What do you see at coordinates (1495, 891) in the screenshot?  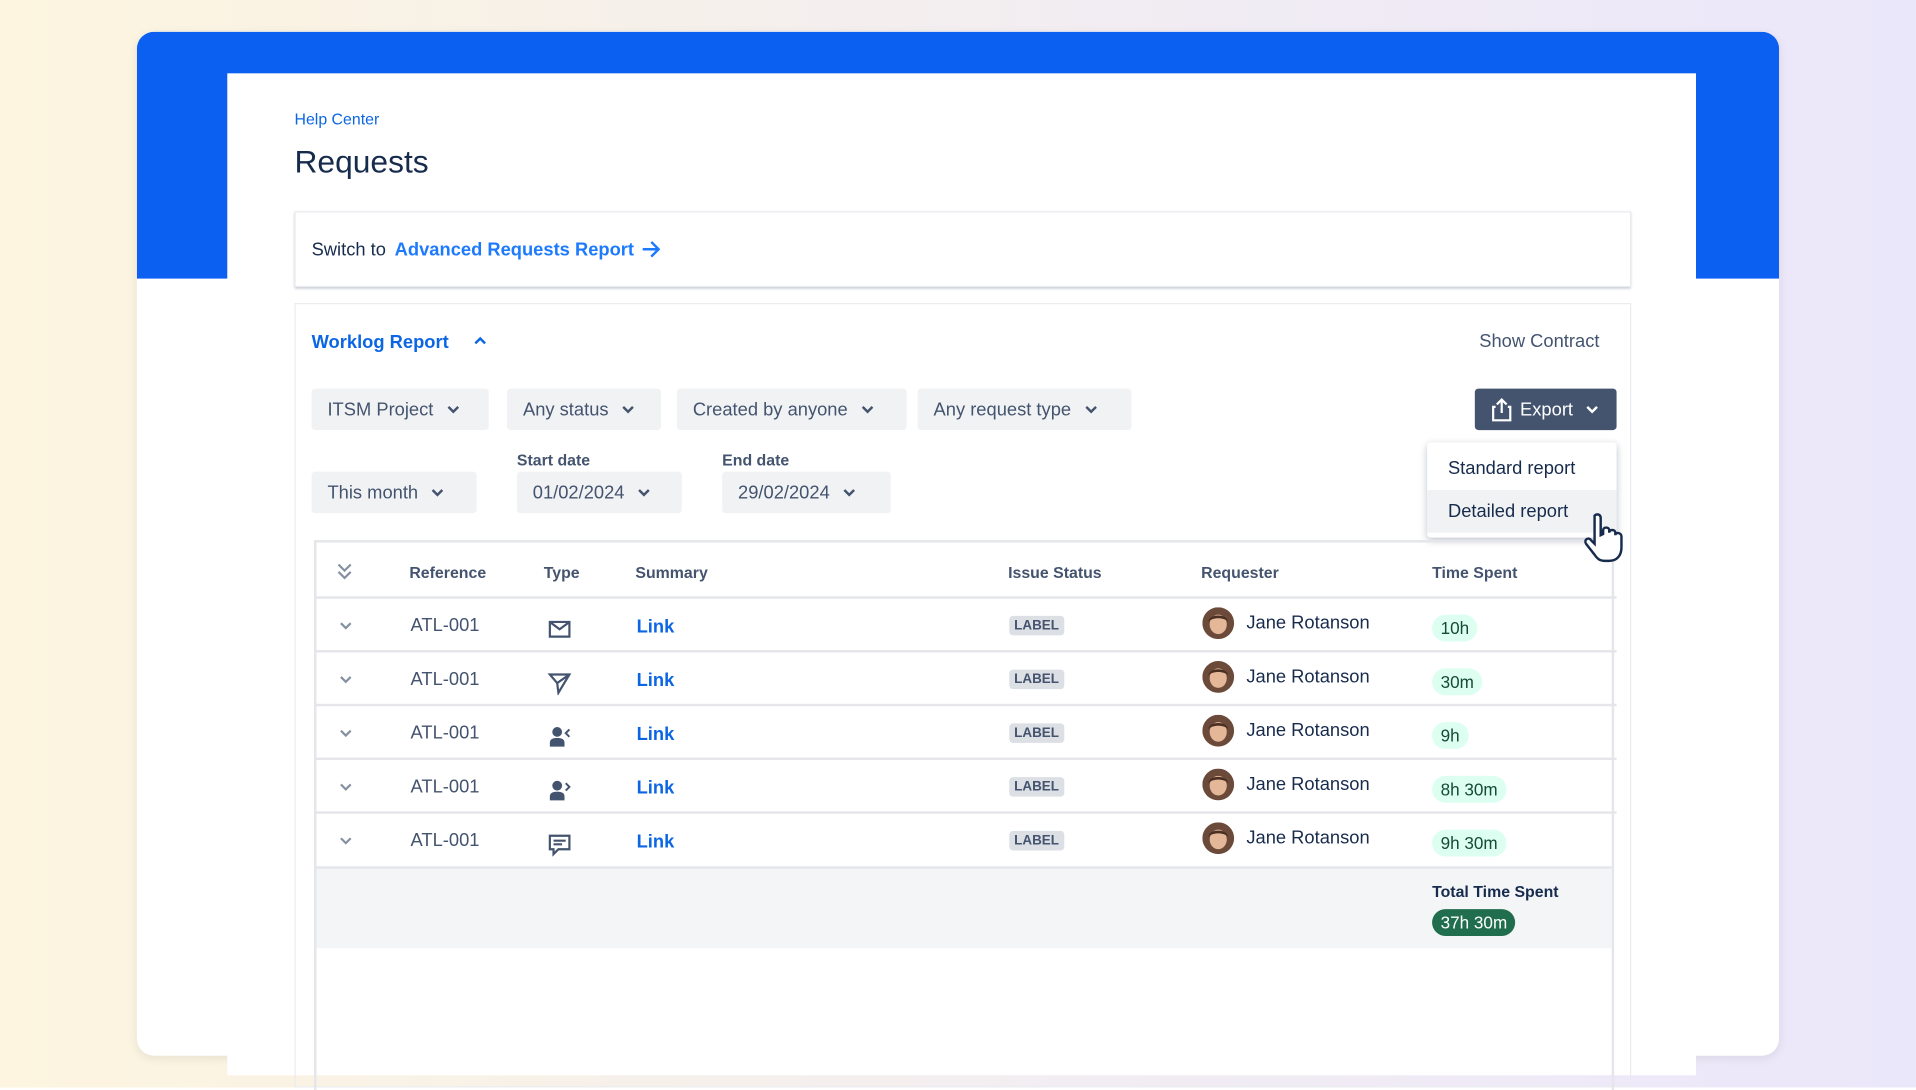 I see `total-label: Total Time Spent` at bounding box center [1495, 891].